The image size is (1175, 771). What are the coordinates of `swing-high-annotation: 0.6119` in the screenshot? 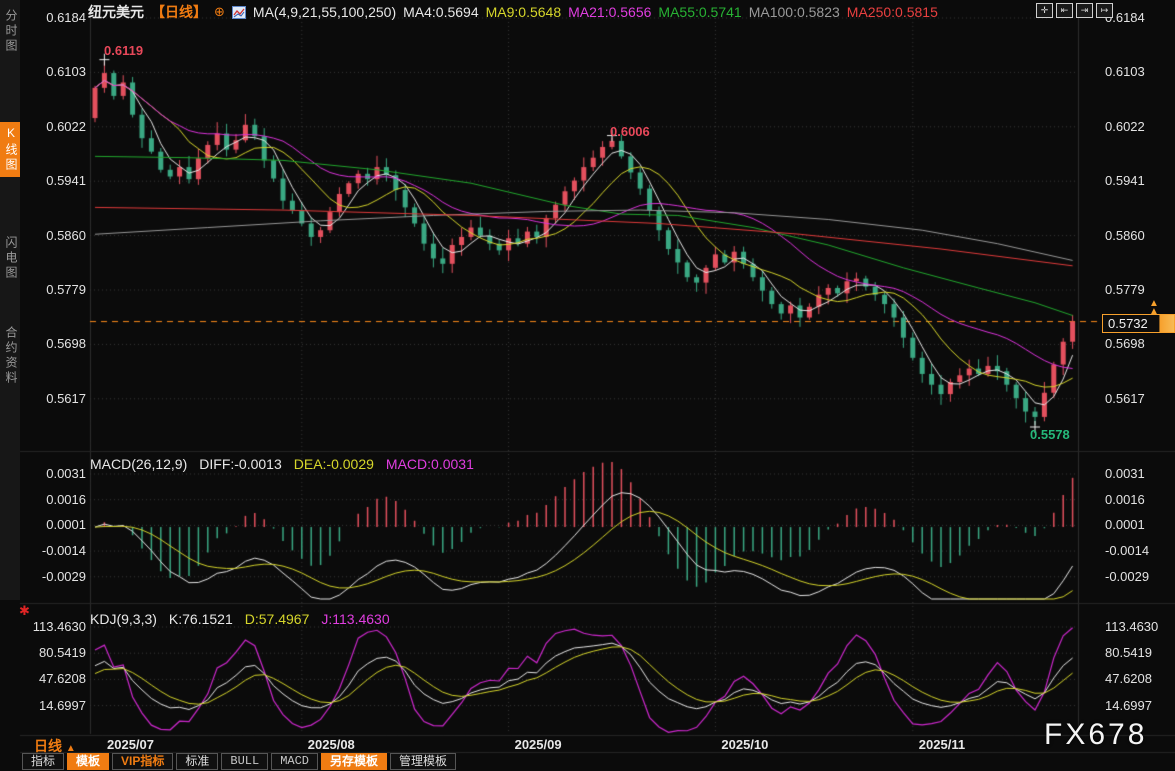 It's located at (124, 50).